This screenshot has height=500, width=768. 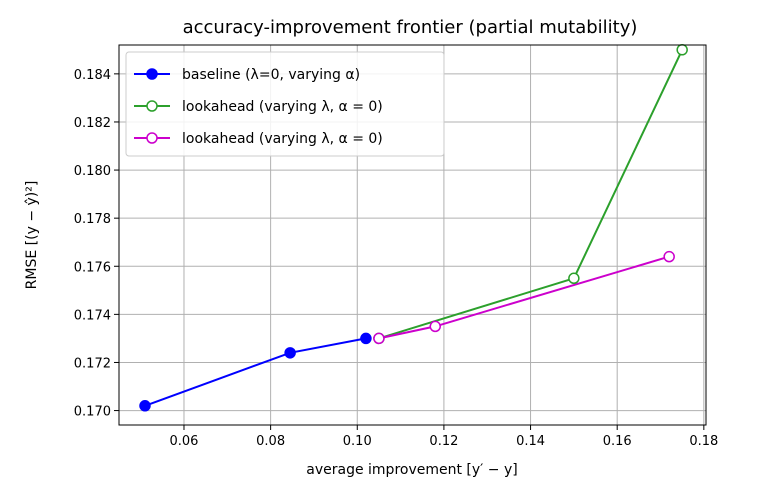 I want to click on legend-label: baseline (λ=0, varying α), so click(x=271, y=75).